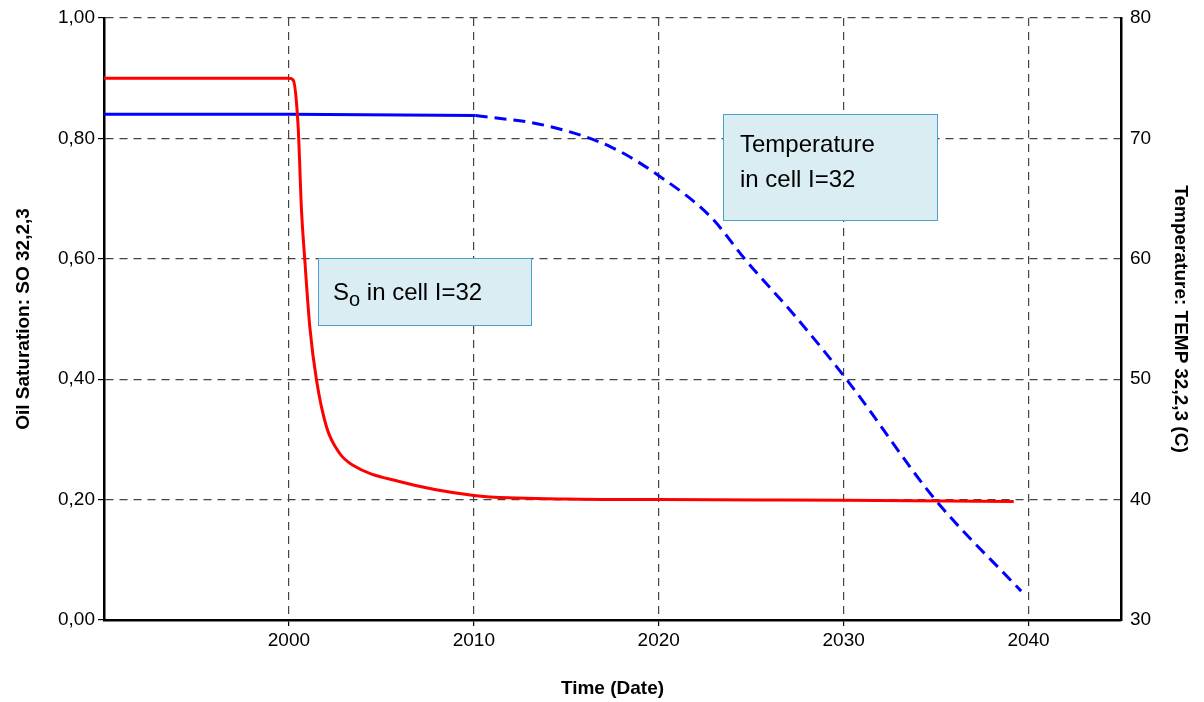 The height and width of the screenshot is (702, 1204). Describe the element at coordinates (1141, 17) in the screenshot. I see `y2-tick-label: 80` at that location.